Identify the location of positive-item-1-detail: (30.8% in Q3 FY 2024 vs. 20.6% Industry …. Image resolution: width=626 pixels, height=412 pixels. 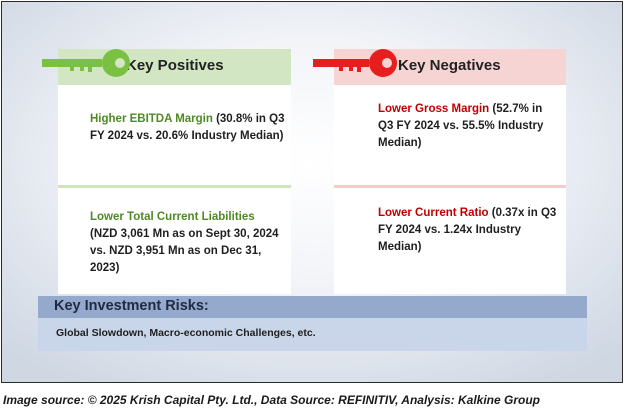
(187, 127).